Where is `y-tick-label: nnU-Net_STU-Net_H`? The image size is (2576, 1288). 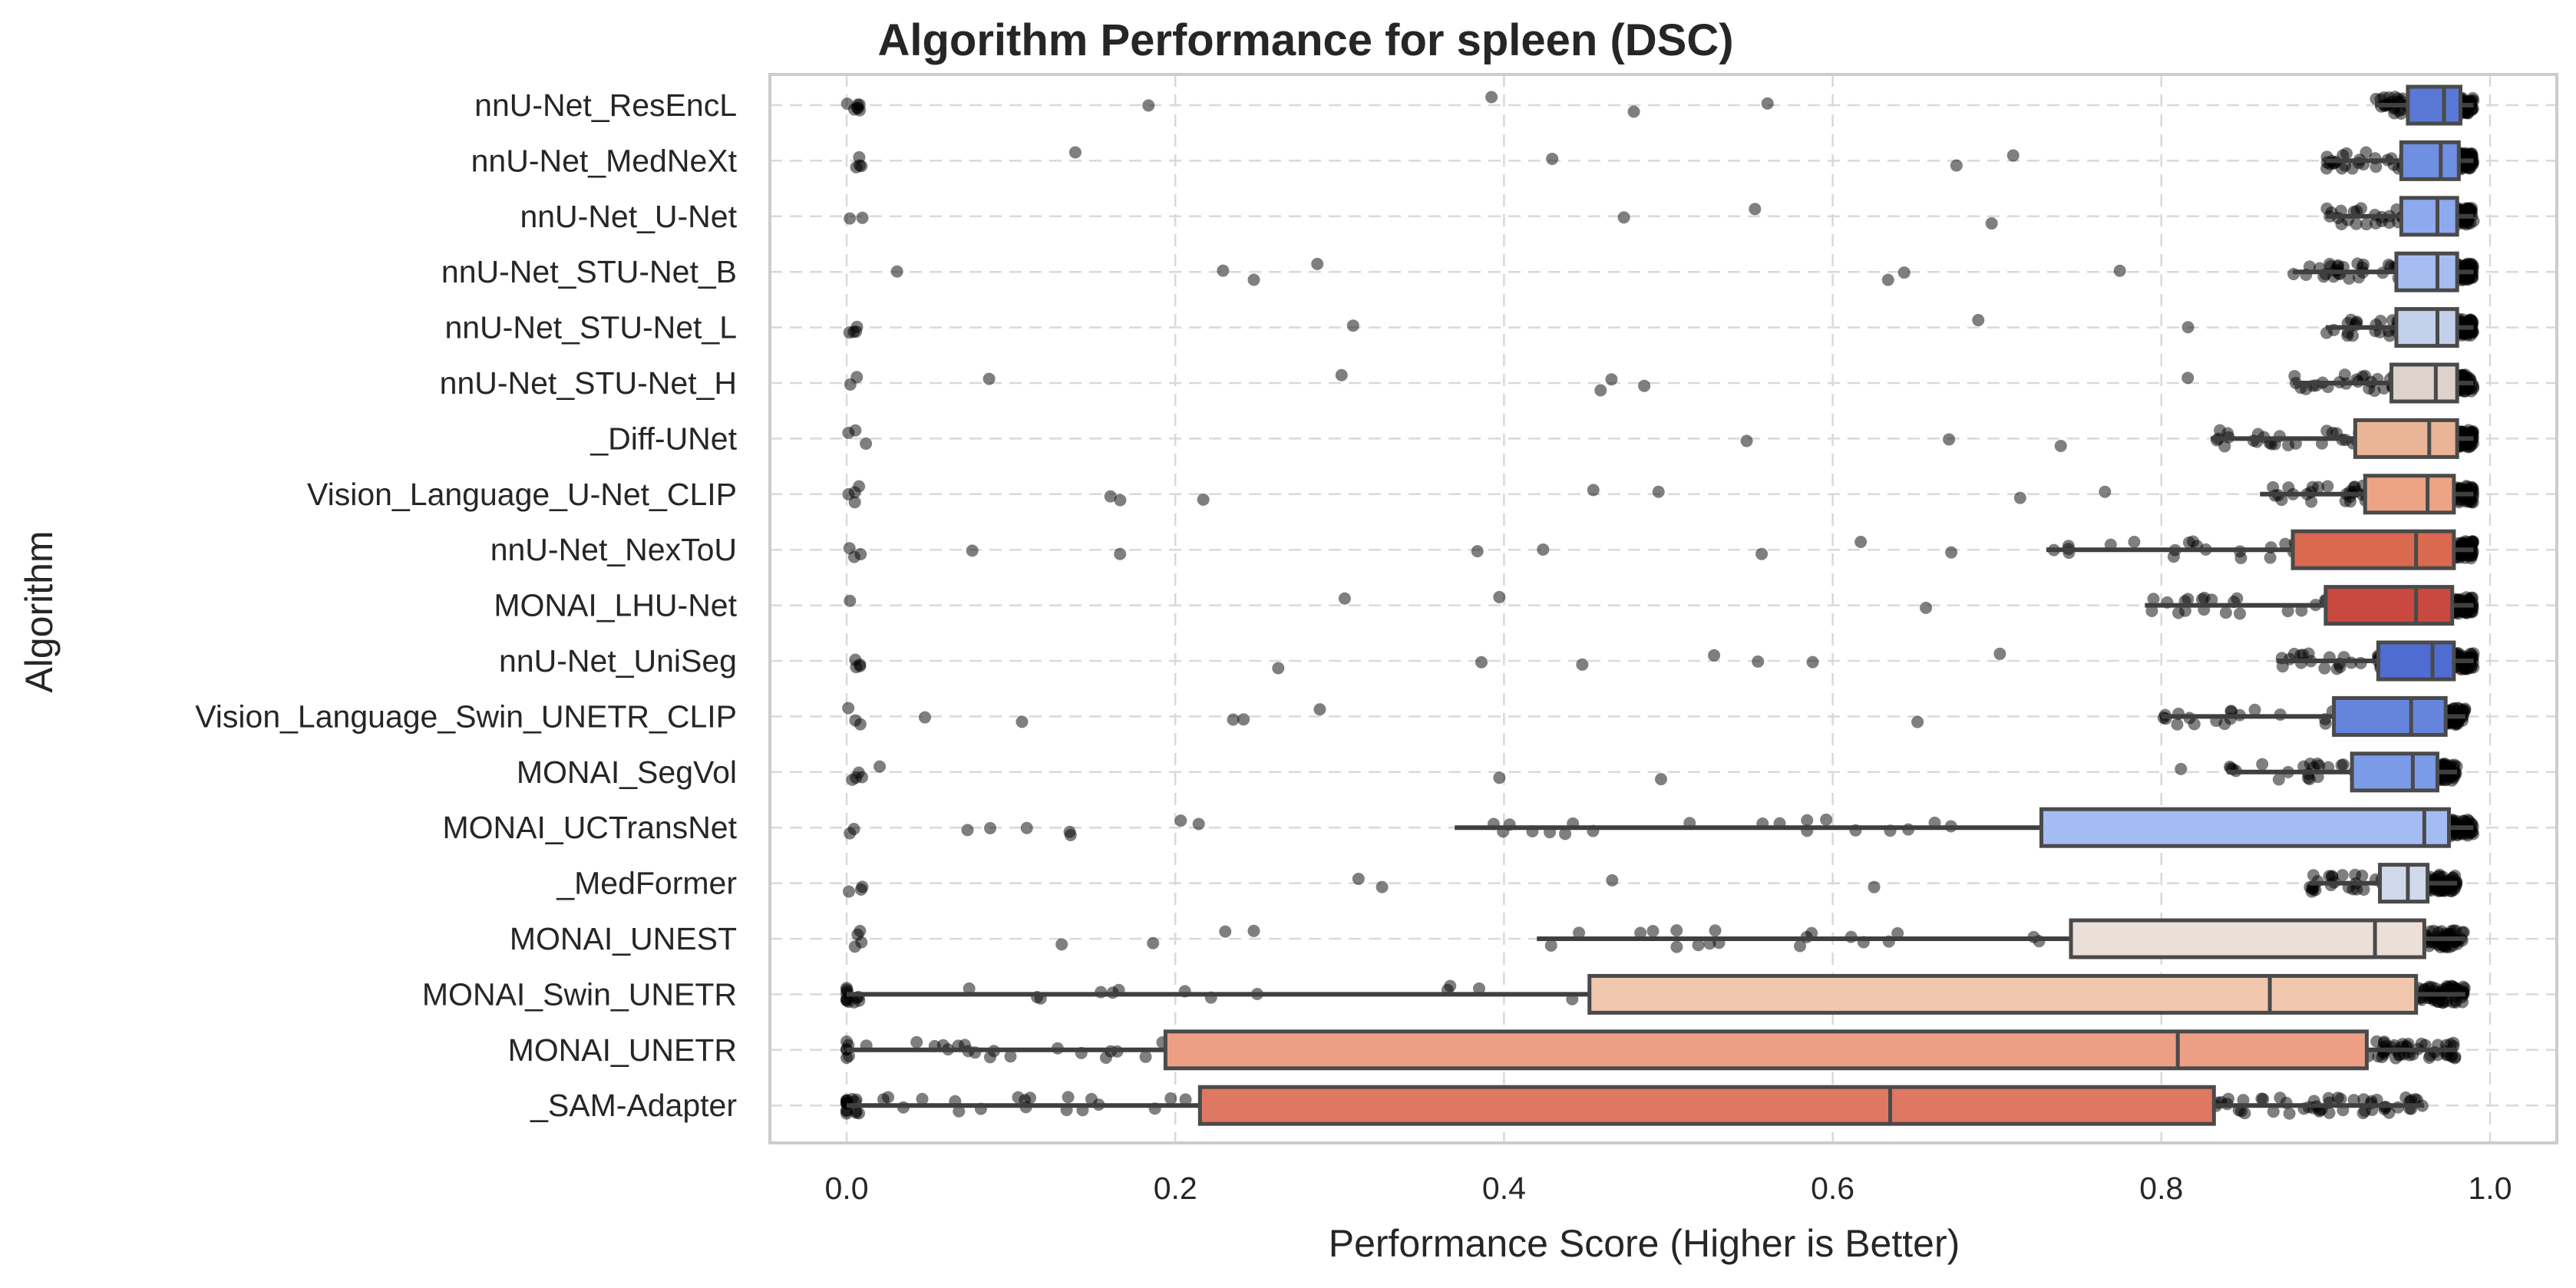 y-tick-label: nnU-Net_STU-Net_H is located at coordinates (588, 383).